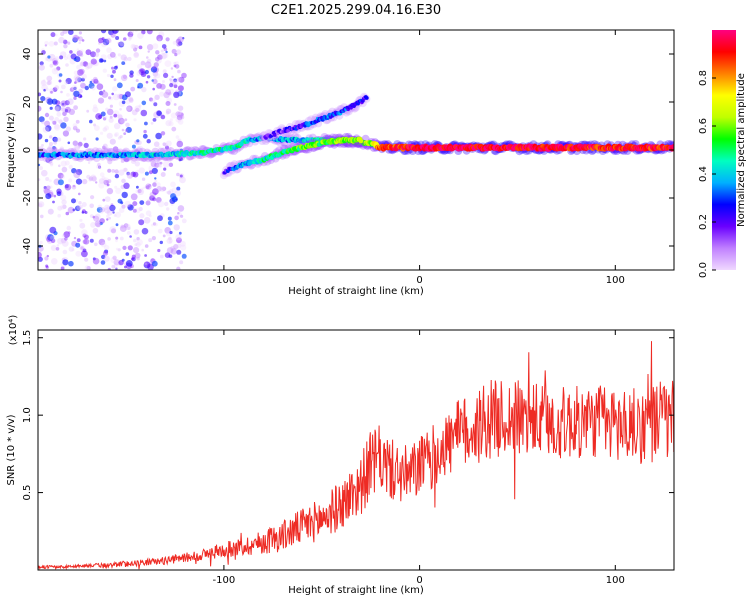 The image size is (750, 600). What do you see at coordinates (356, 291) in the screenshot?
I see `spectrogram-x-axis-label: Height of straight line (km)` at bounding box center [356, 291].